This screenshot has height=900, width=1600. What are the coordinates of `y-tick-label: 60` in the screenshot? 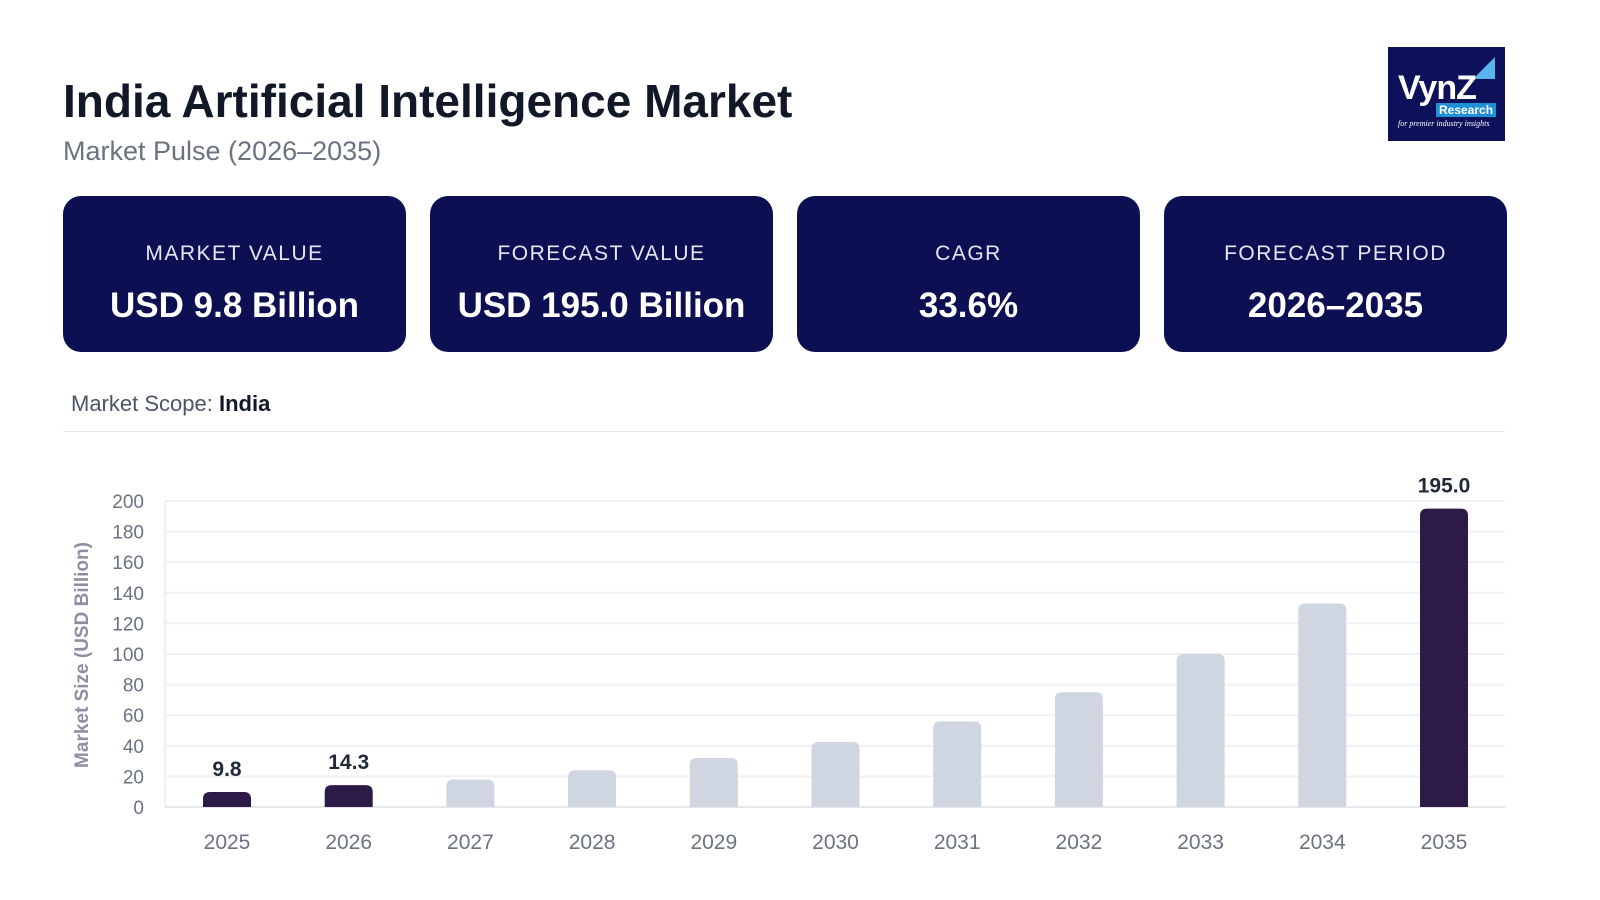 It's located at (133, 716).